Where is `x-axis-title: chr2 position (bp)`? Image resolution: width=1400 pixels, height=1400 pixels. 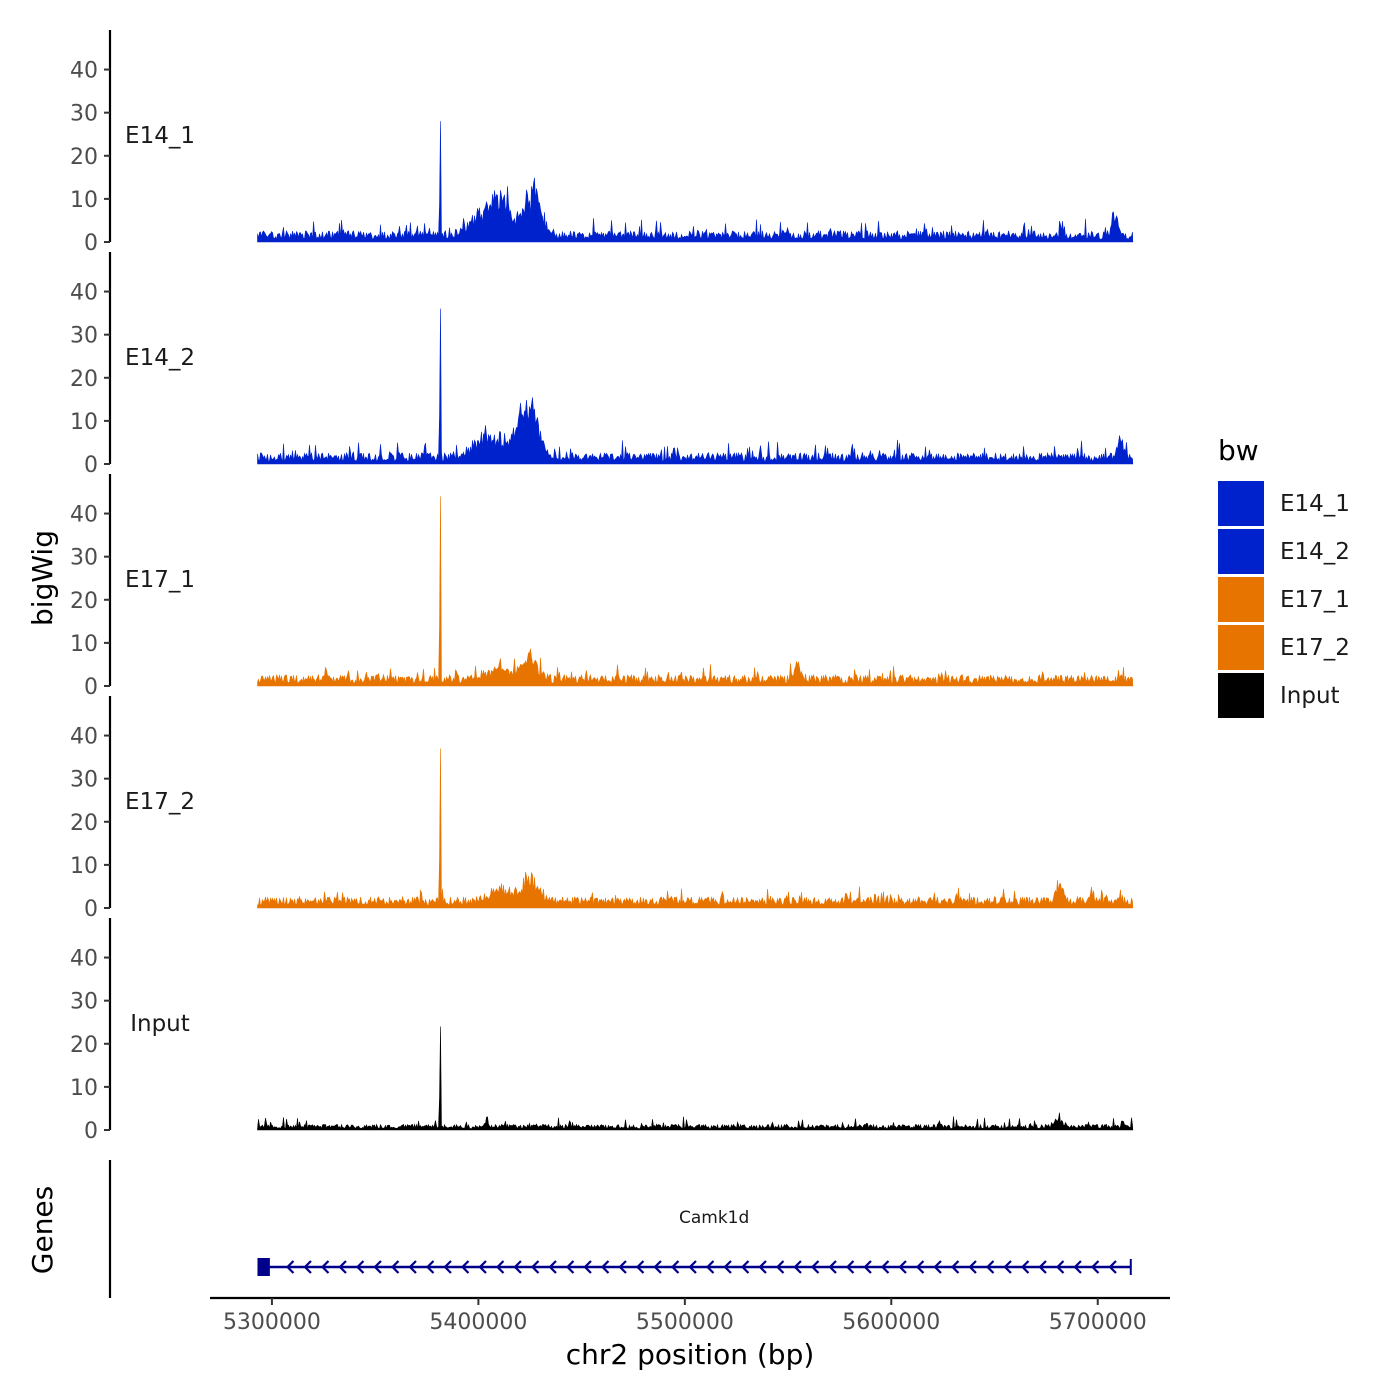 x-axis-title: chr2 position (bp) is located at coordinates (690, 1354).